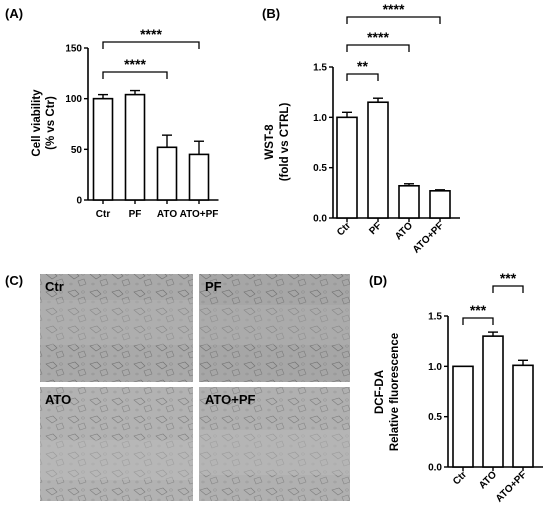 The height and width of the screenshot is (521, 550). Describe the element at coordinates (14, 280) in the screenshot. I see `panel-letter-c: (C)` at that location.